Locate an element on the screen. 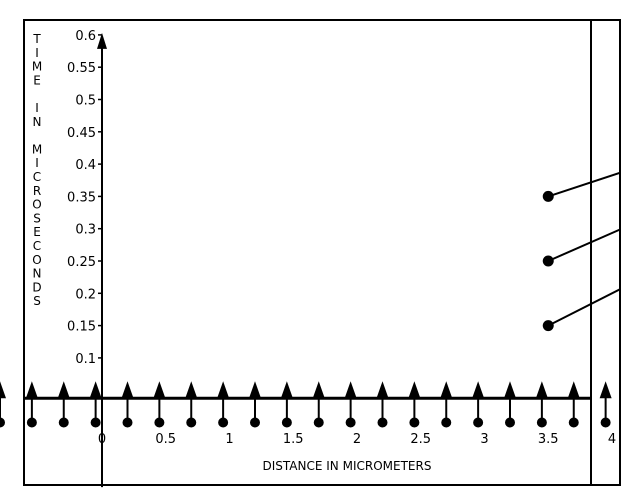  y-tick-label: 0.55 is located at coordinates (81, 68).